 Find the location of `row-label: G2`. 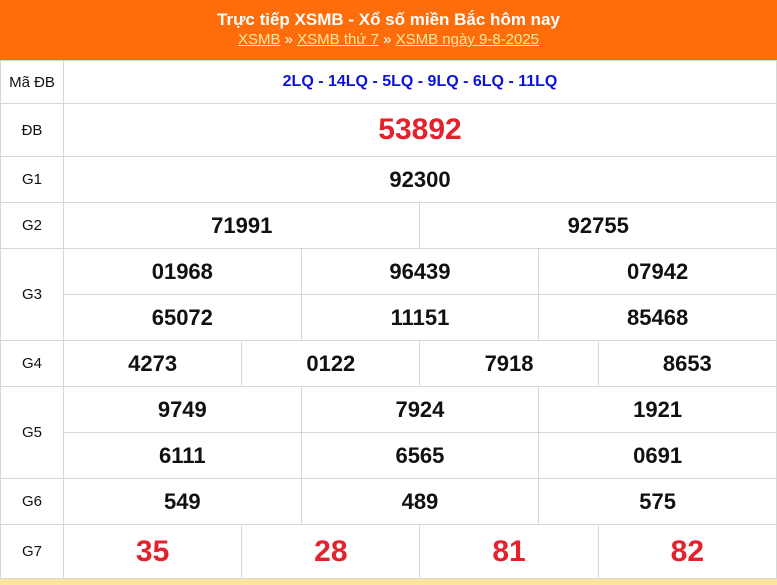

row-label: G2 is located at coordinates (32, 225).